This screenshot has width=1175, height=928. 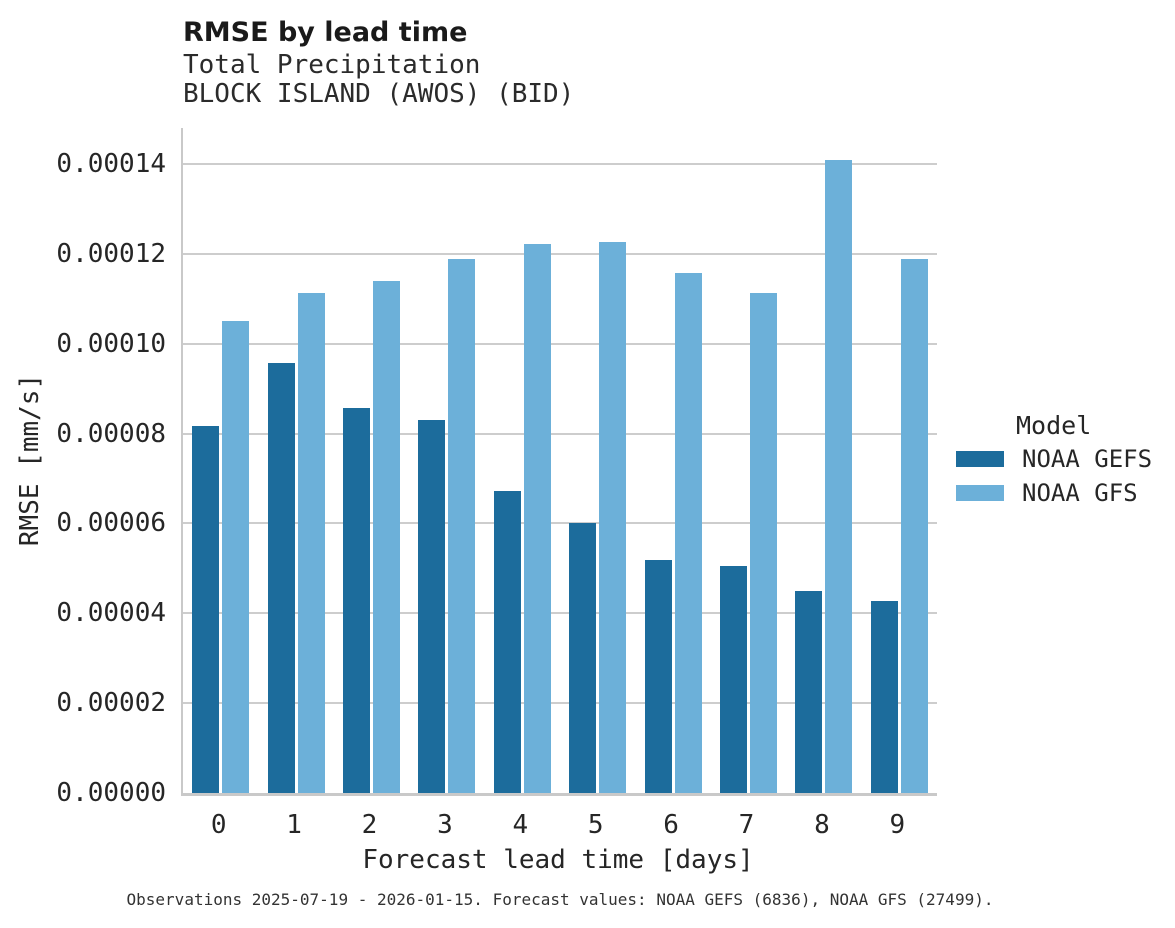 I want to click on gridline-0.00008, so click(x=560, y=433).